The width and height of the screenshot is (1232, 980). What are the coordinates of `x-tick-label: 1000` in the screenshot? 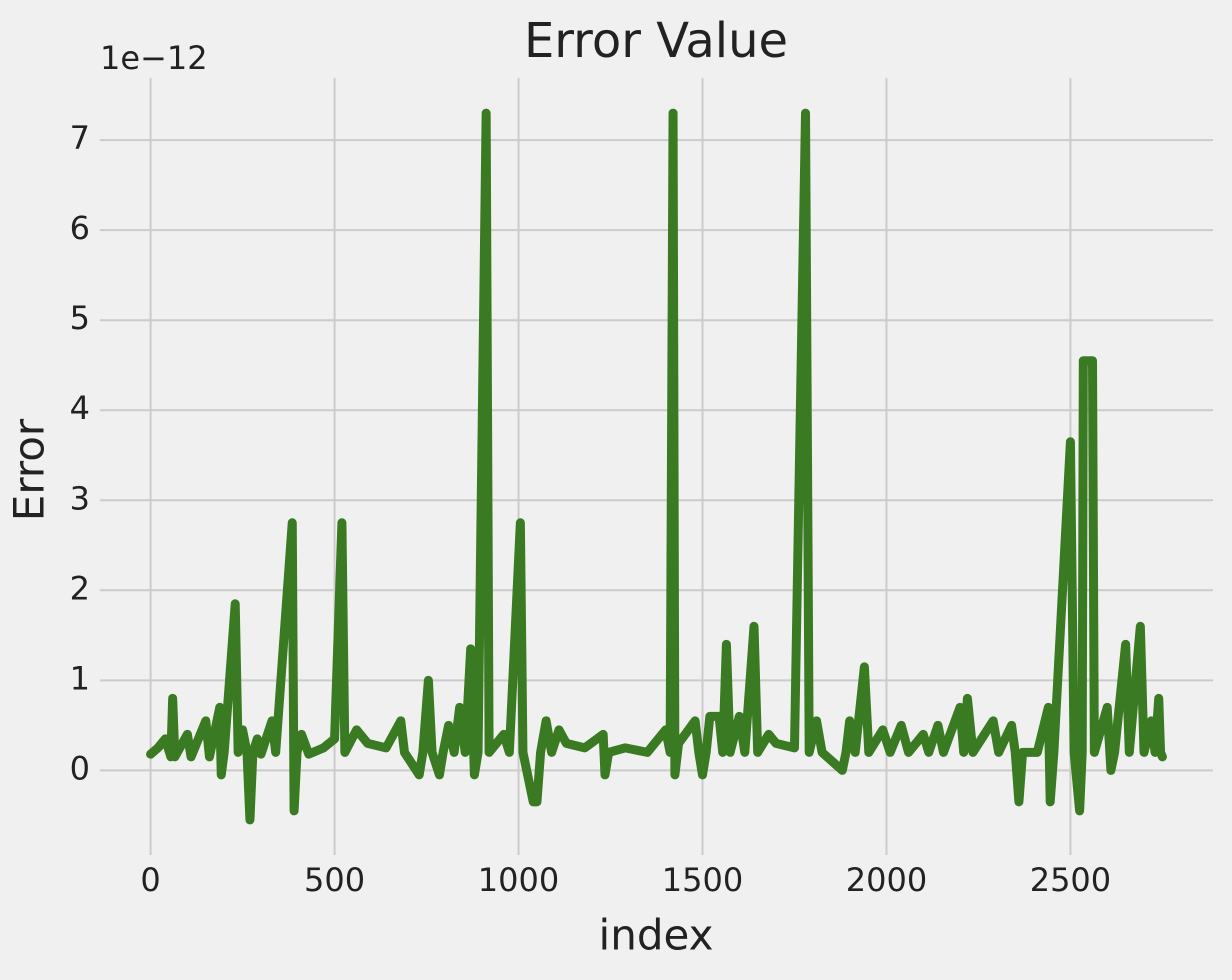 It's located at (518, 880).